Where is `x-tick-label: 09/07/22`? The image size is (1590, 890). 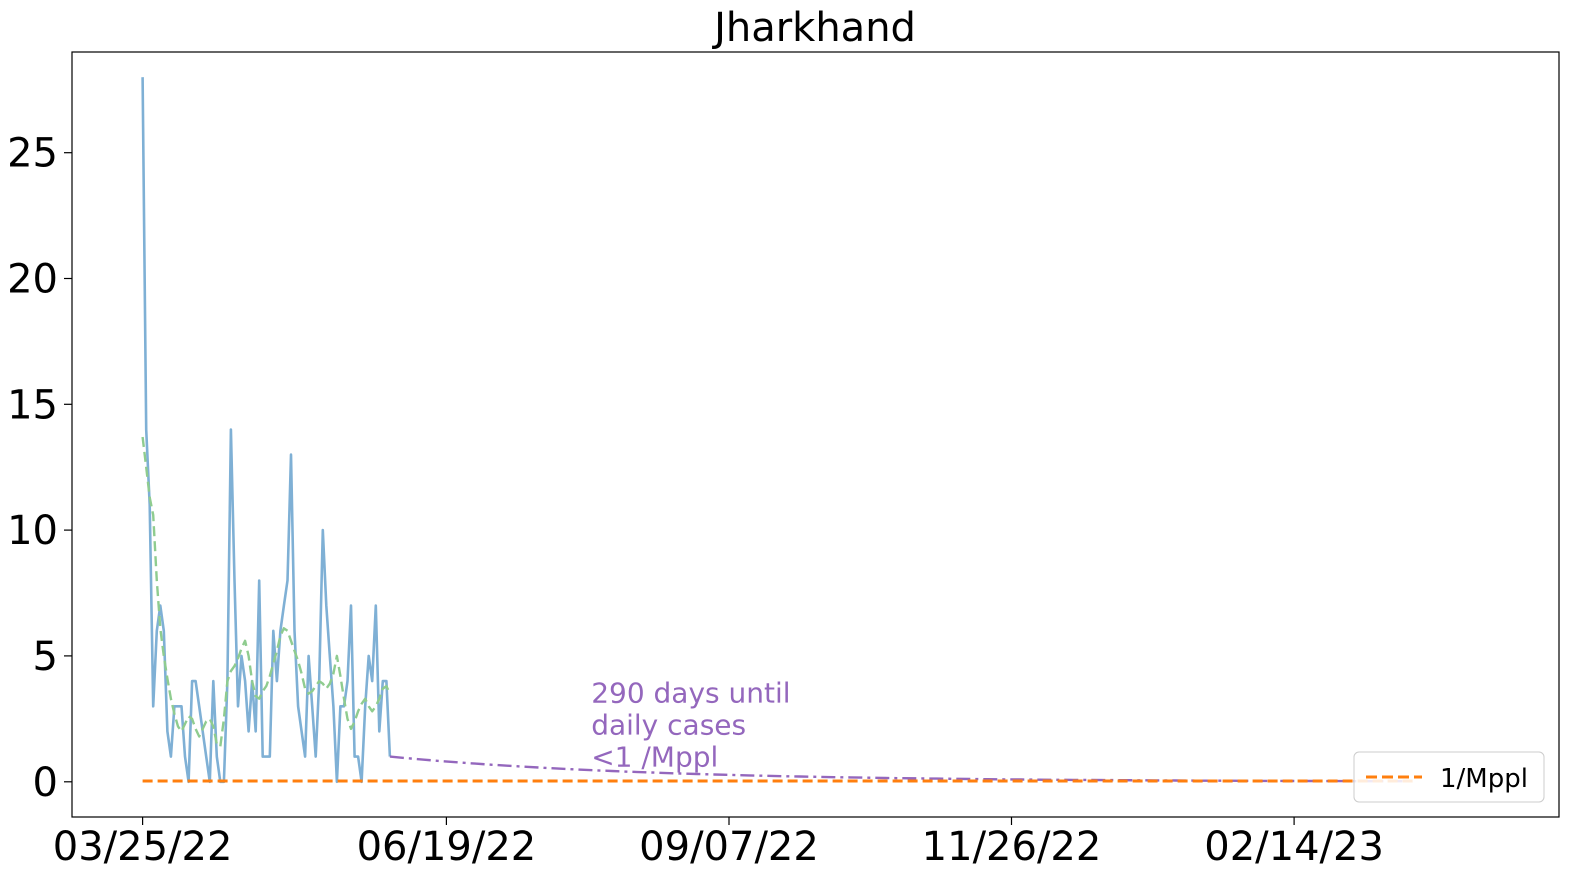 x-tick-label: 09/07/22 is located at coordinates (729, 847).